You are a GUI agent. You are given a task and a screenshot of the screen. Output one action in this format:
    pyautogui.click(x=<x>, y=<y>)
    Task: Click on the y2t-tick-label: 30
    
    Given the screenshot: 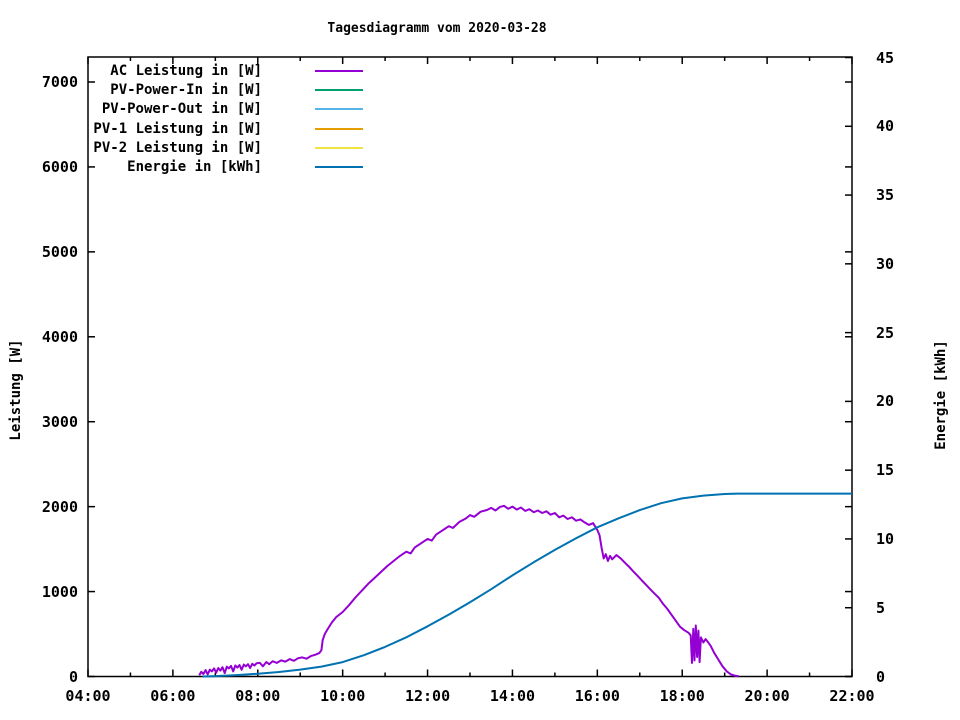 What is the action you would take?
    pyautogui.click(x=885, y=263)
    